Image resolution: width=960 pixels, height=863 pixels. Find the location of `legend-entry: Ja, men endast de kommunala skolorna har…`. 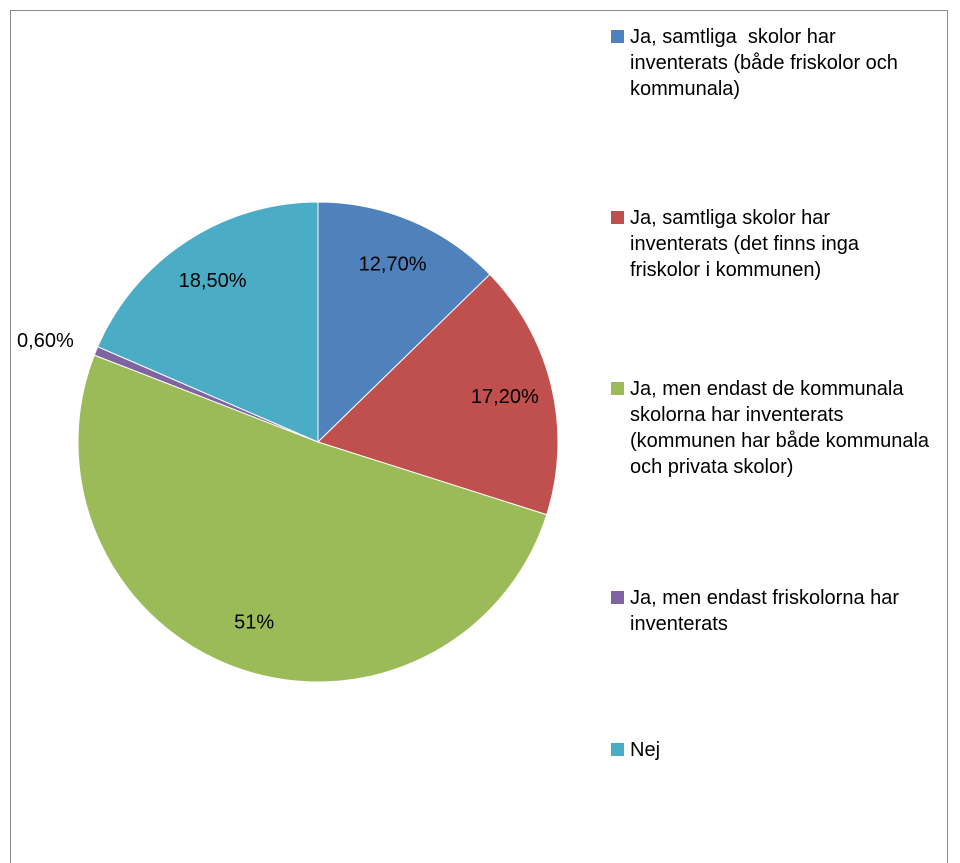

legend-entry: Ja, men endast de kommunala skolorna har… is located at coordinates (771, 428).